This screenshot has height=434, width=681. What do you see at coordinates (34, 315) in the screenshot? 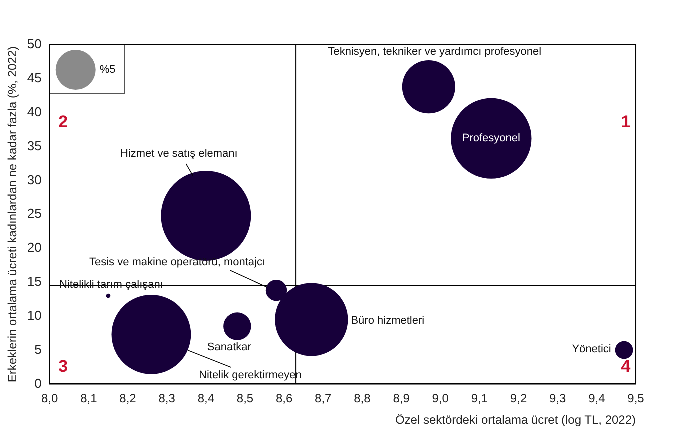
I see `y-tick-label: 10` at bounding box center [34, 315].